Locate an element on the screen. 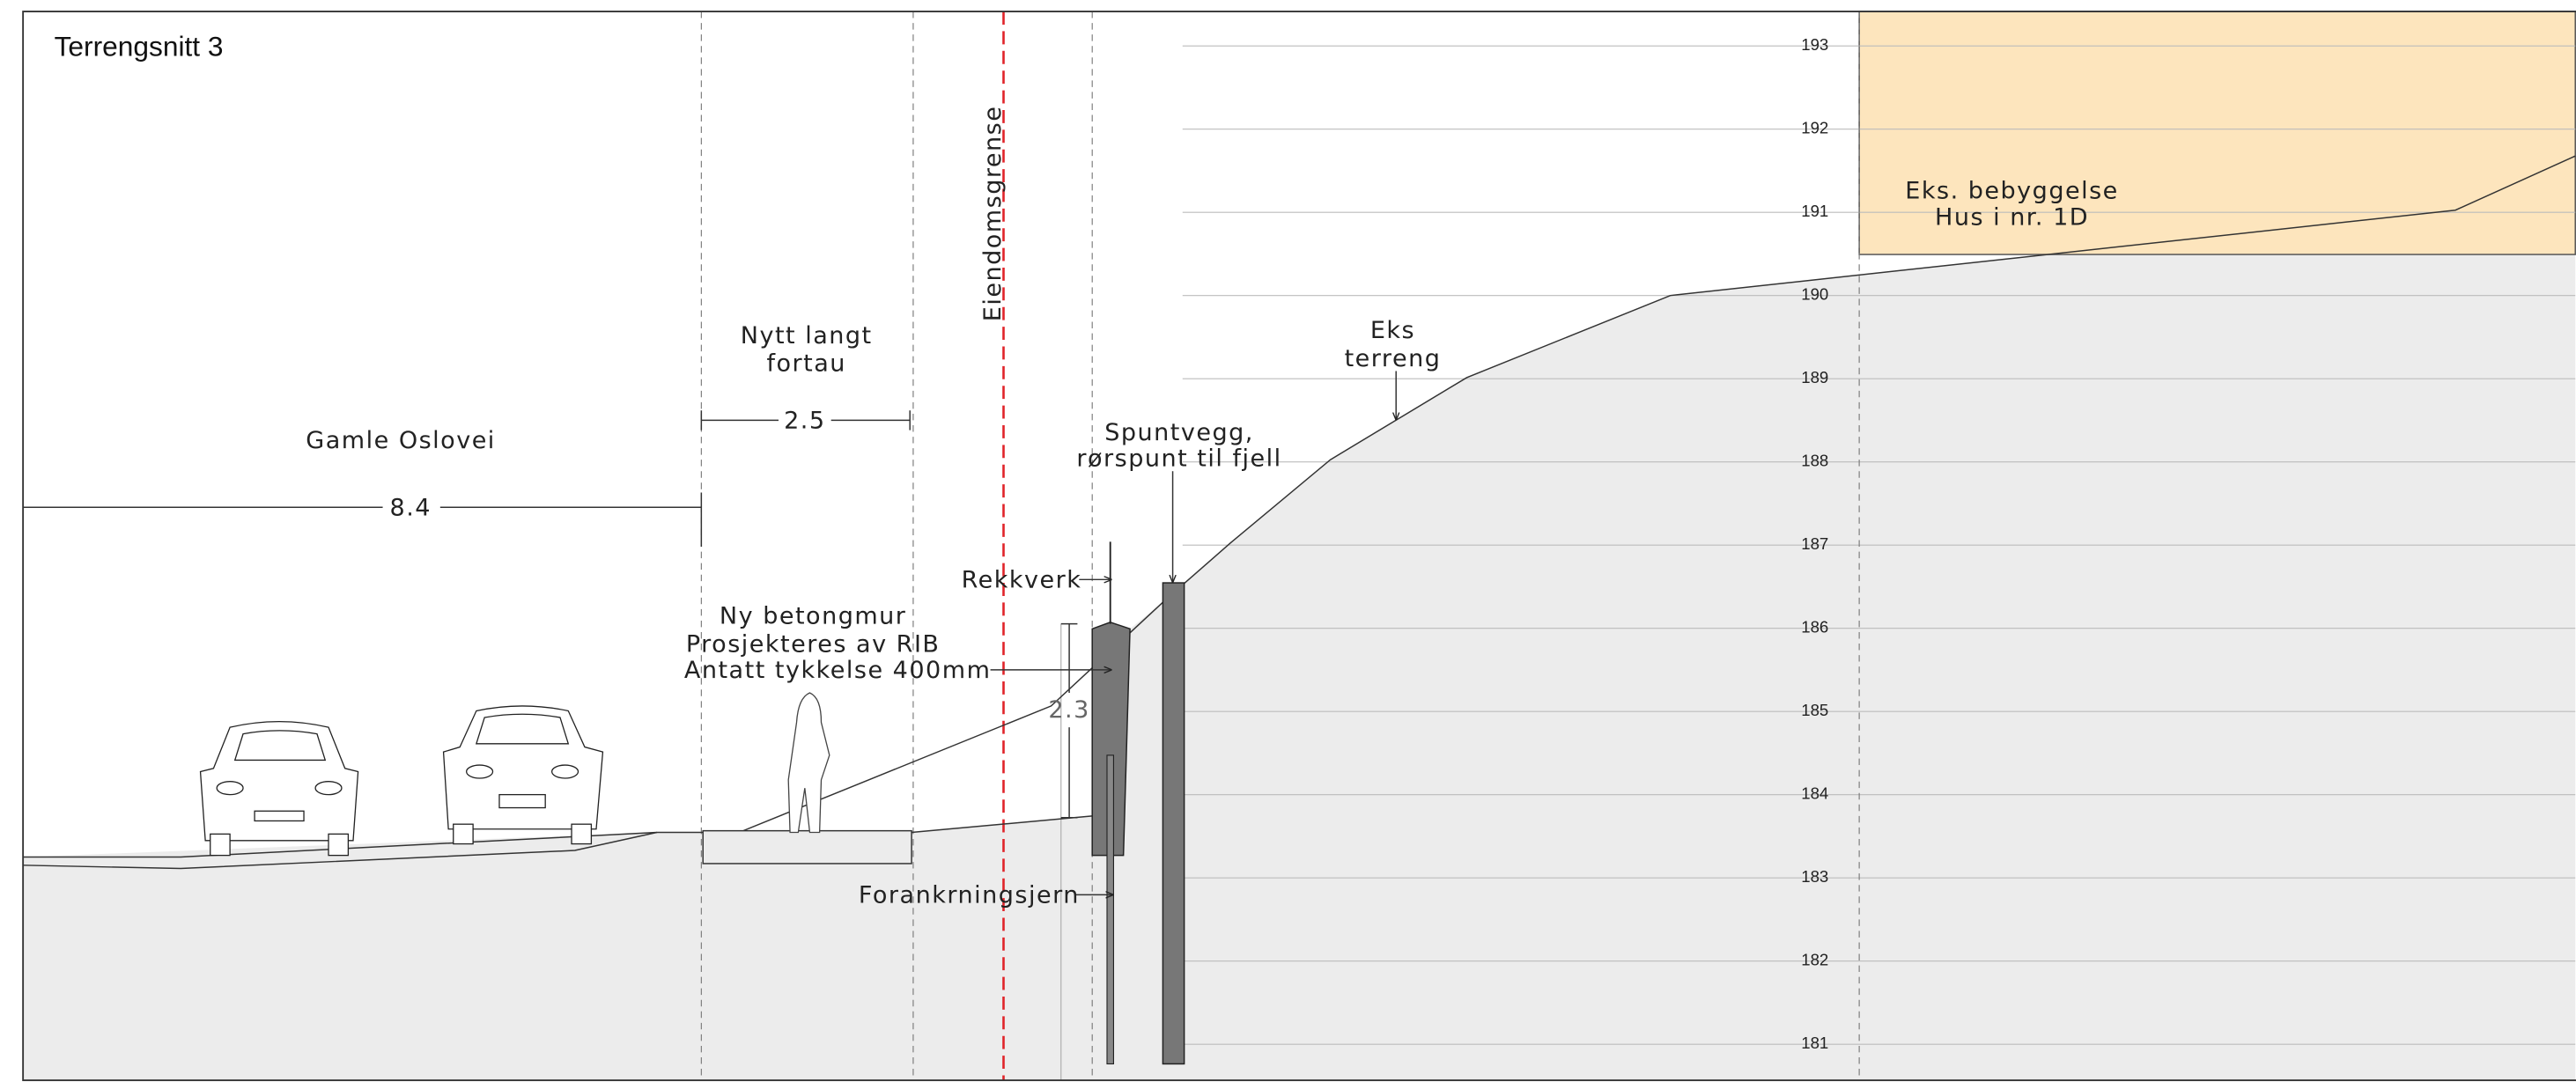 The height and width of the screenshot is (1089, 2576). wall-label: Prosjekteres av RIB is located at coordinates (813, 644).